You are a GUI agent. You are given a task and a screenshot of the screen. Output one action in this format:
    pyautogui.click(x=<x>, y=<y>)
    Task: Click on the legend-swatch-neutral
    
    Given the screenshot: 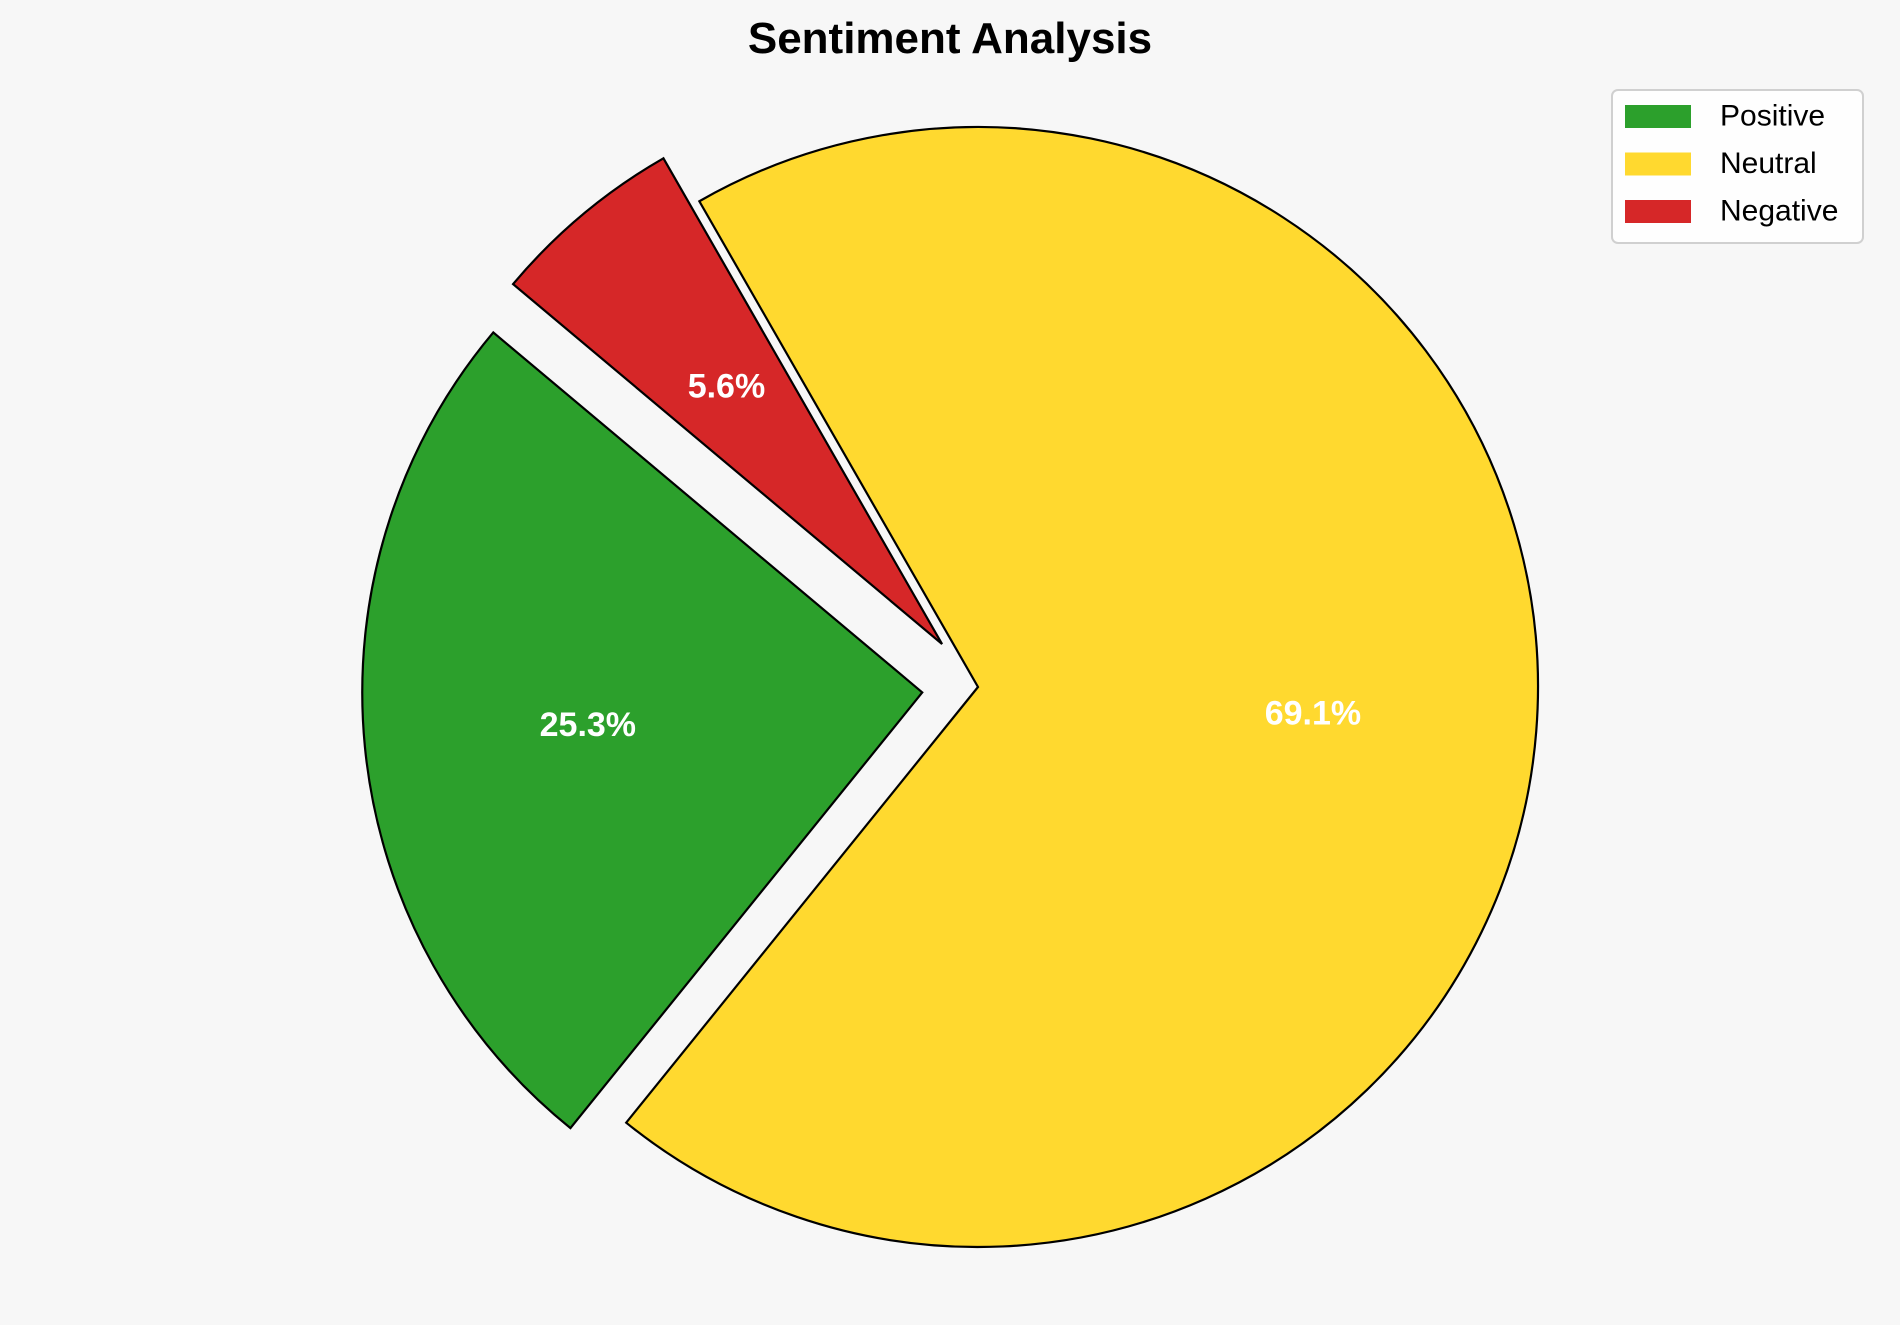 What is the action you would take?
    pyautogui.click(x=1658, y=164)
    